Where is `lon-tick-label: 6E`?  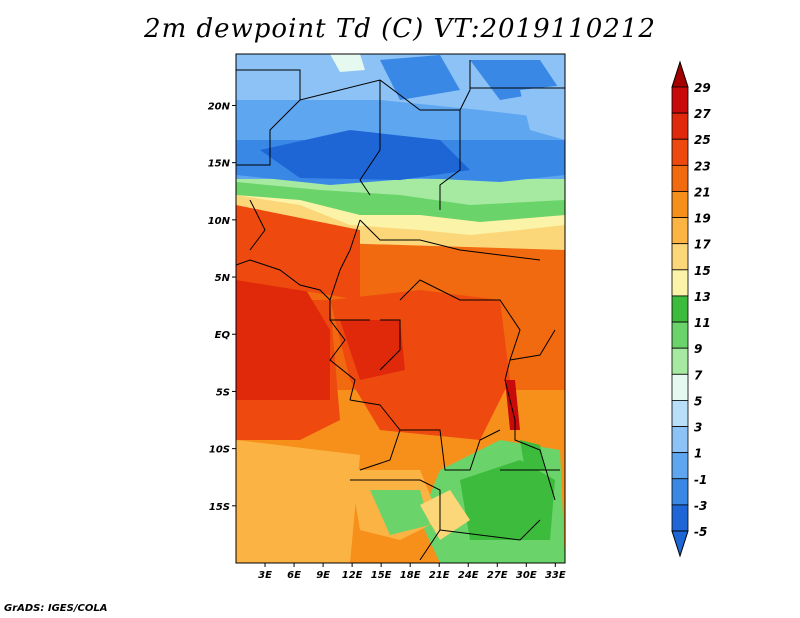 lon-tick-label: 6E is located at coordinates (294, 575).